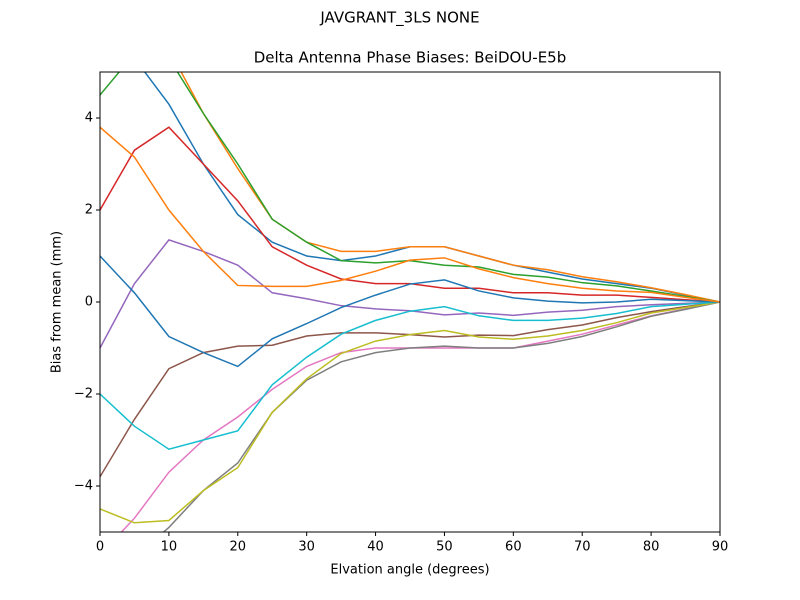 This screenshot has height=600, width=800. Describe the element at coordinates (169, 547) in the screenshot. I see `x-tick-label: 10` at that location.